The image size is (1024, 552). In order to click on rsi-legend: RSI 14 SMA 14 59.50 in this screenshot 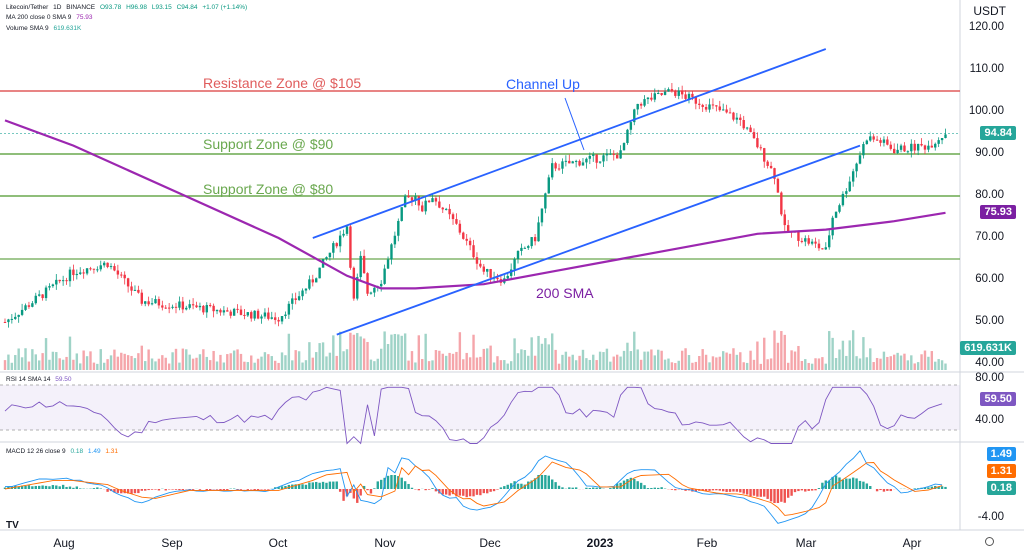, I will do `click(40, 379)`.